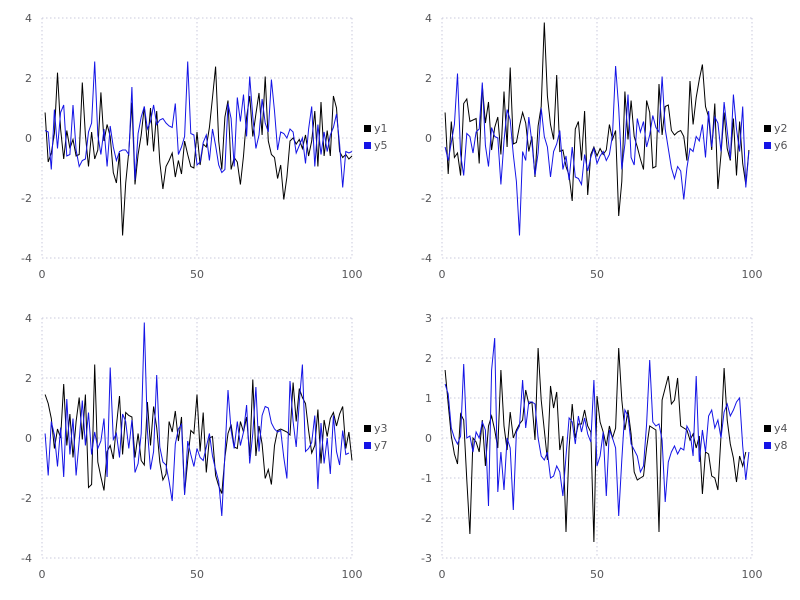  What do you see at coordinates (428, 398) in the screenshot?
I see `y-axis-tick-label: 1` at bounding box center [428, 398].